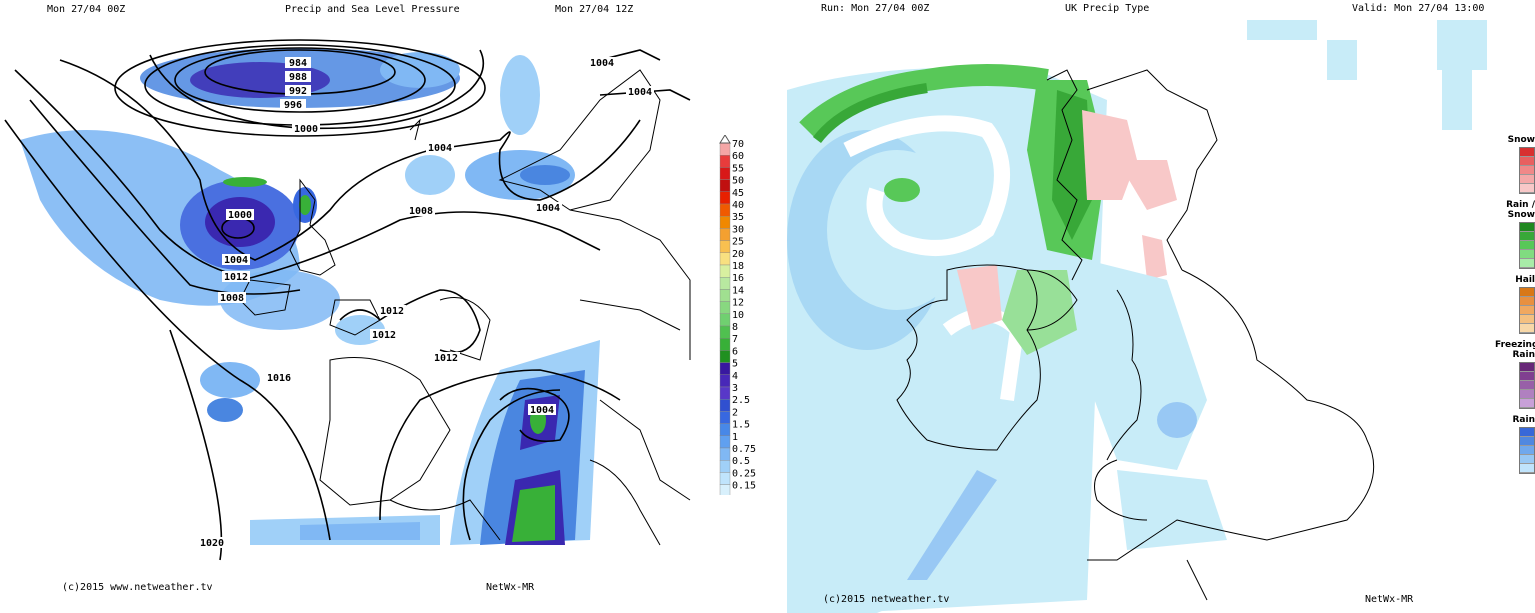 The height and width of the screenshot is (613, 1535). I want to click on legend-group: Snow, so click(1506, 164).